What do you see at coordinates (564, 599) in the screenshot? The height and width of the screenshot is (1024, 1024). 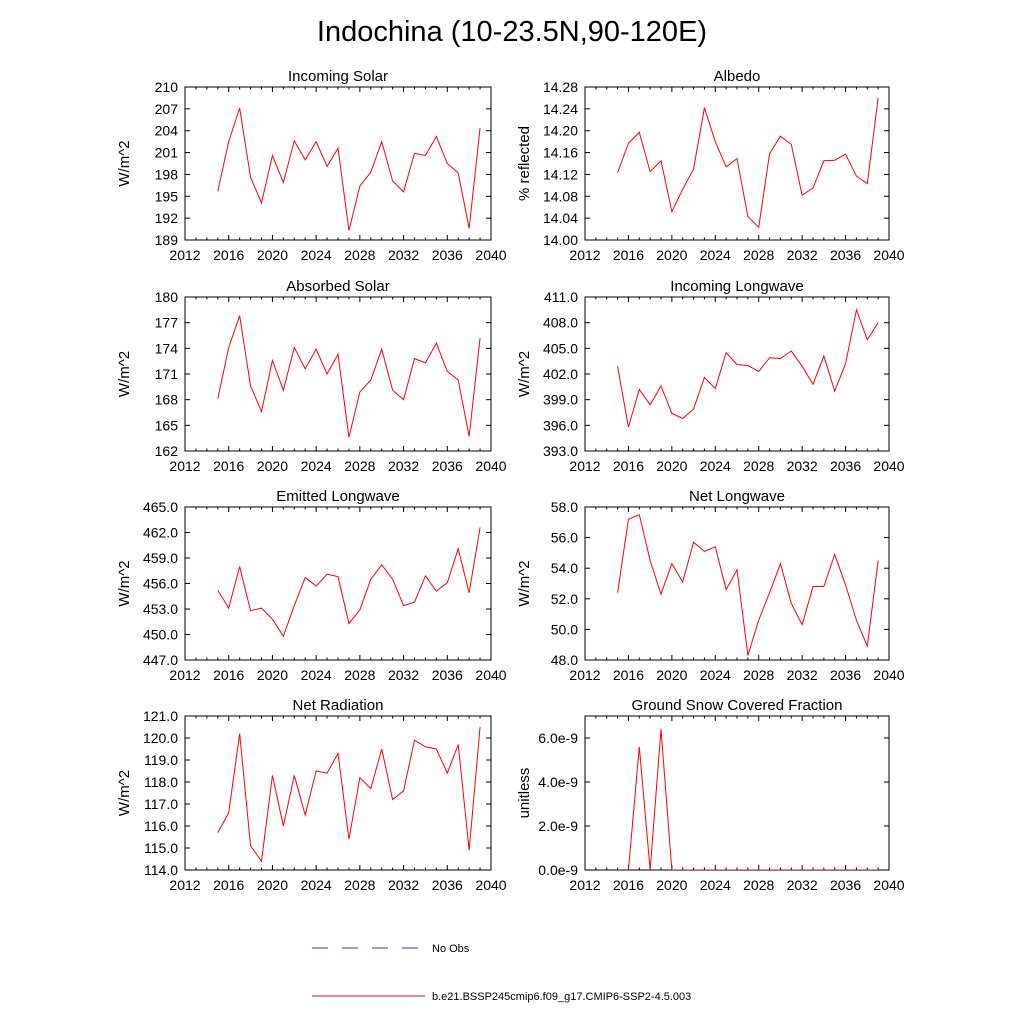 I see `y-tick-label: 52.0` at bounding box center [564, 599].